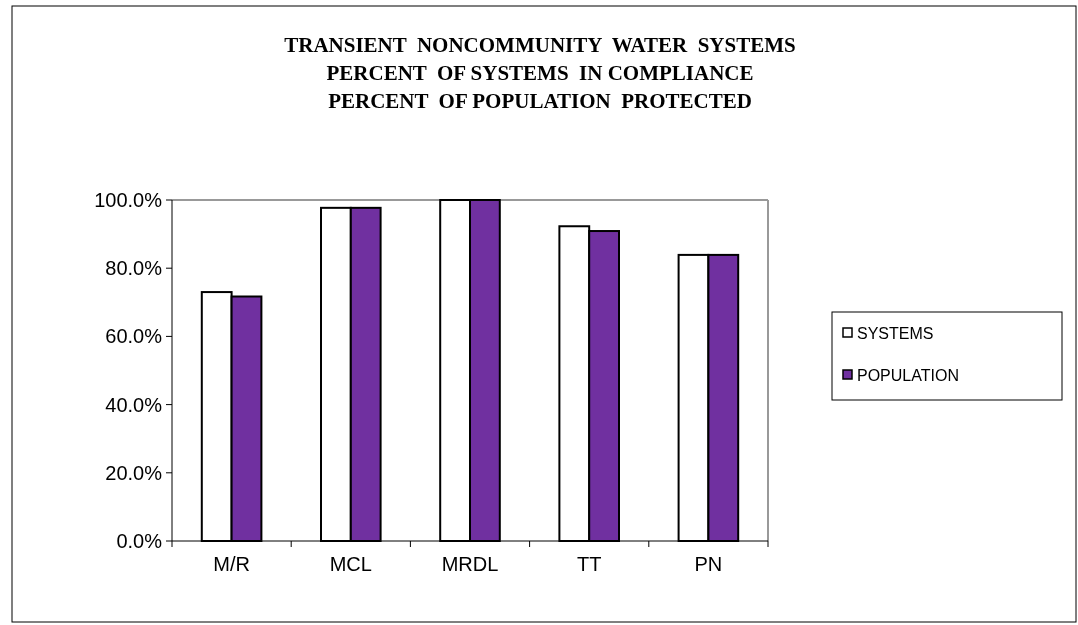  Describe the element at coordinates (708, 564) in the screenshot. I see `x-tick-label: PN` at that location.